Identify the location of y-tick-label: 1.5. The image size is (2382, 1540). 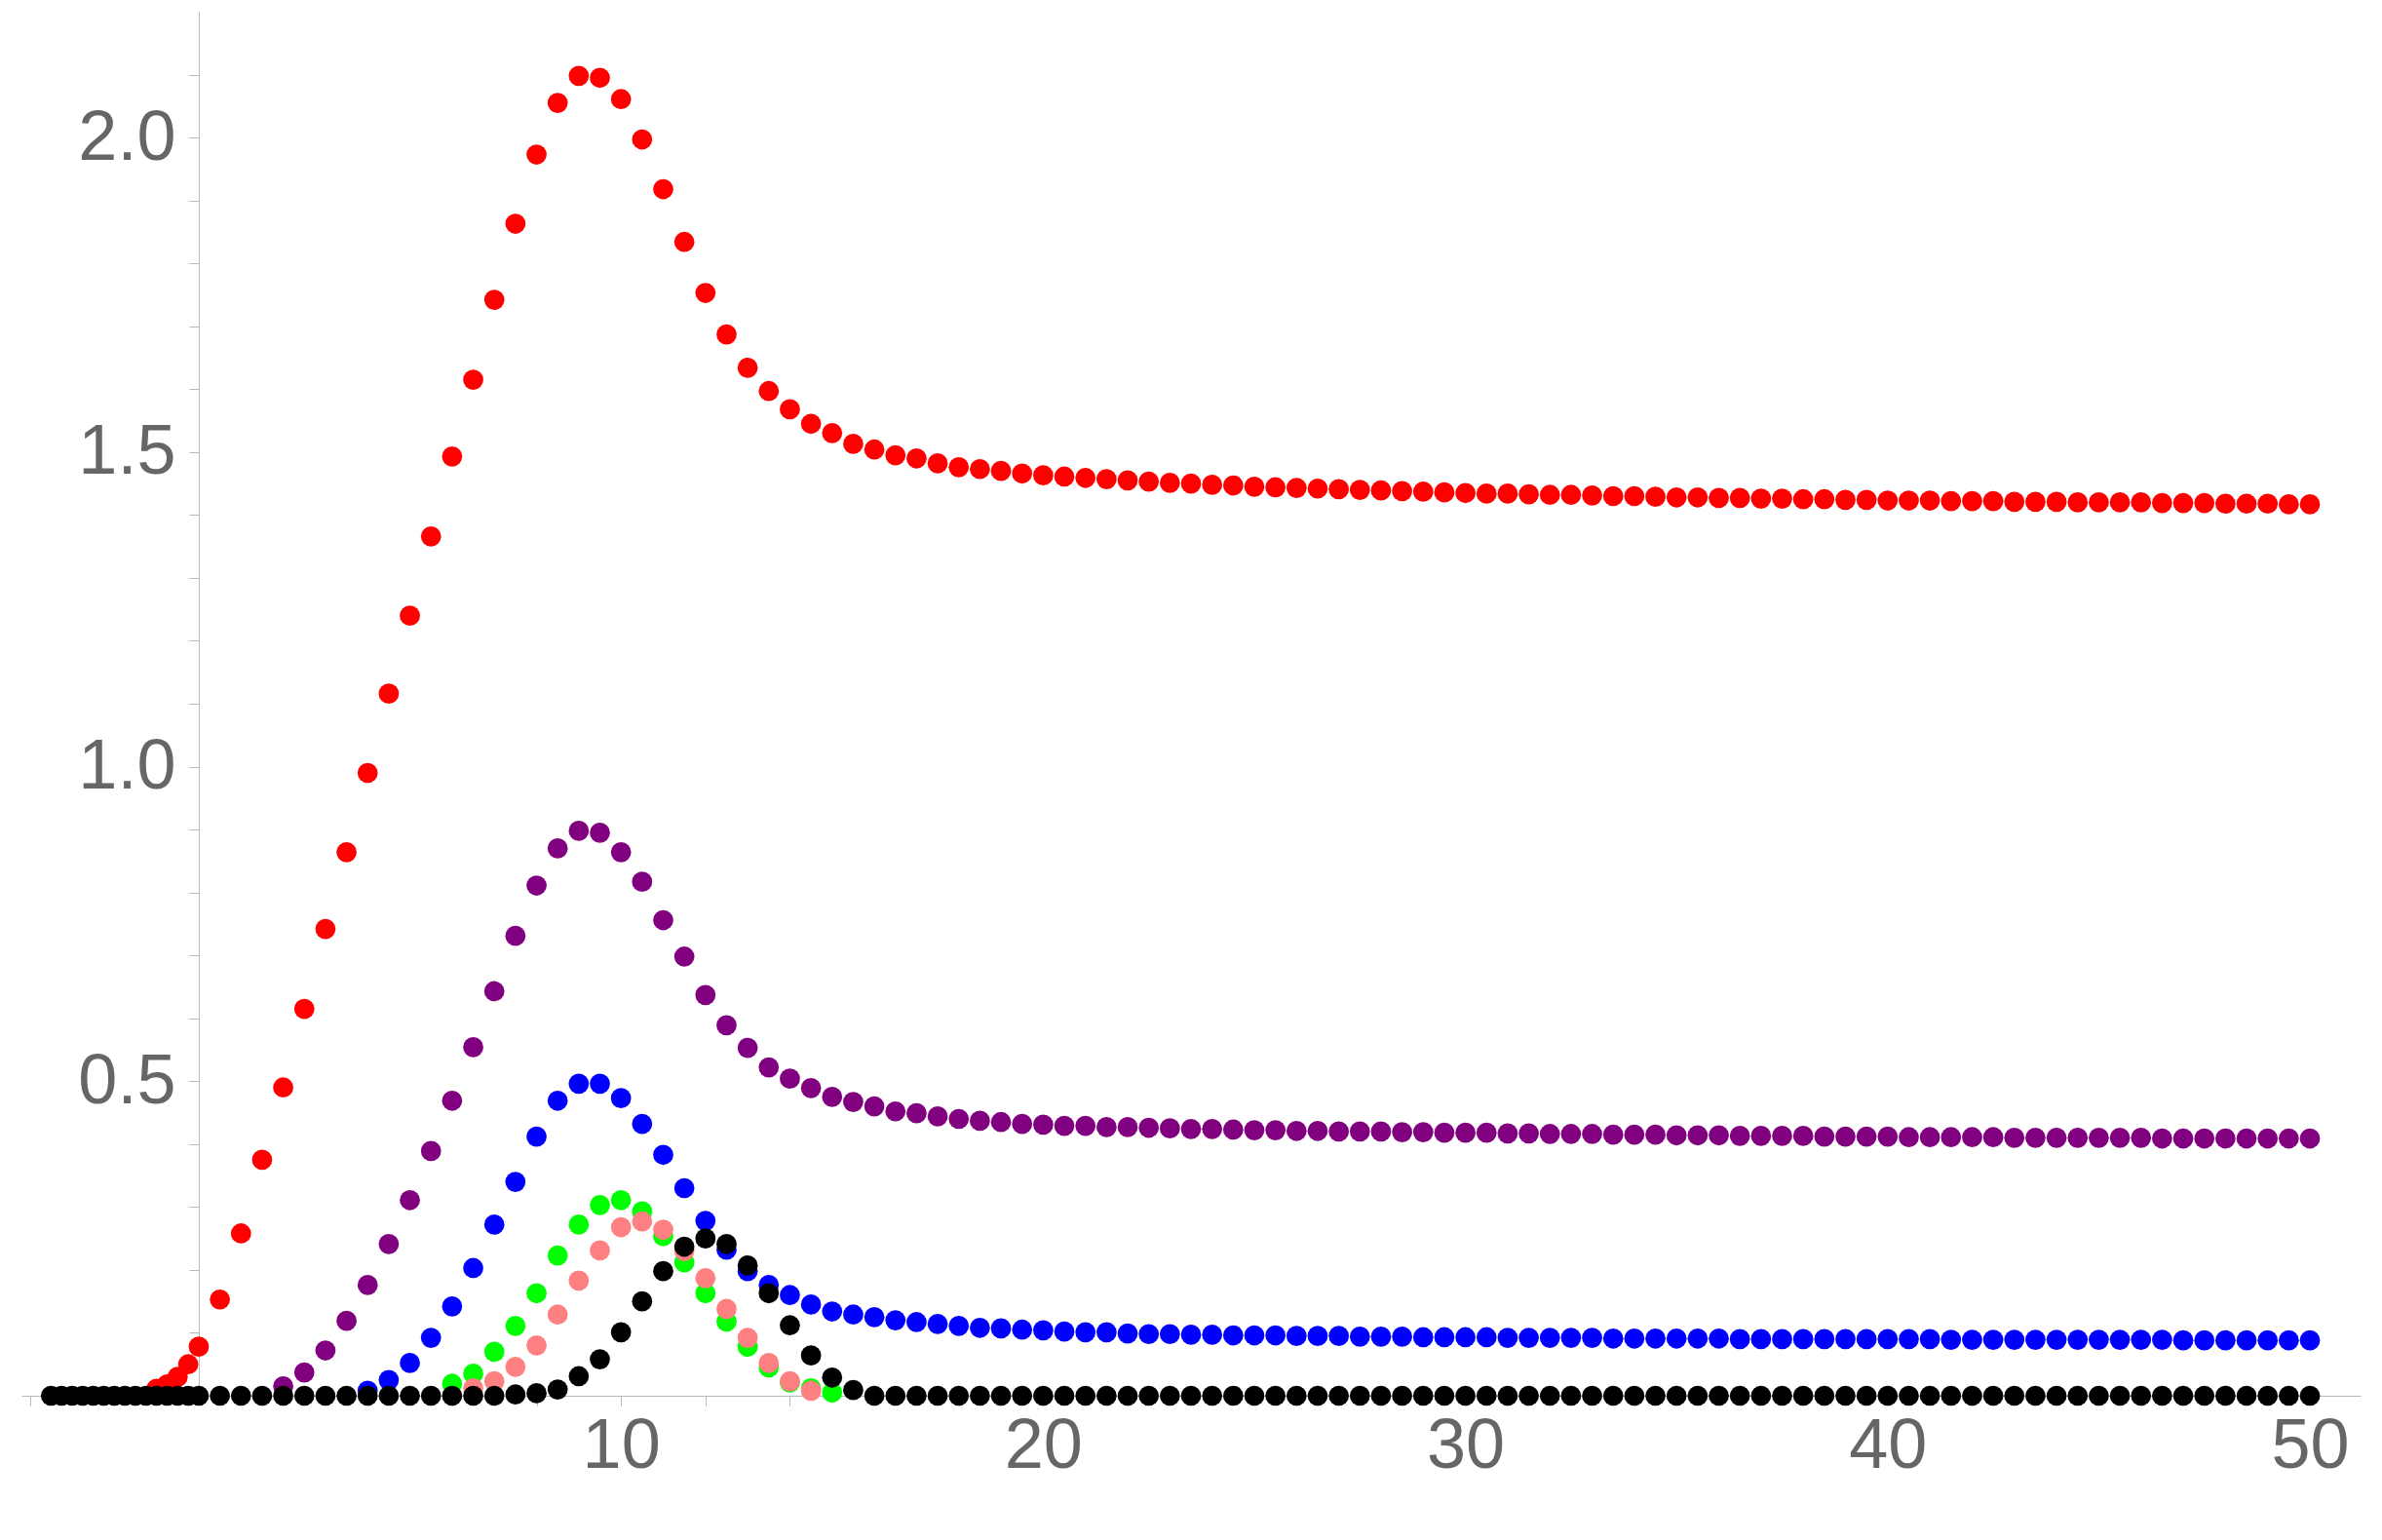
(127, 449).